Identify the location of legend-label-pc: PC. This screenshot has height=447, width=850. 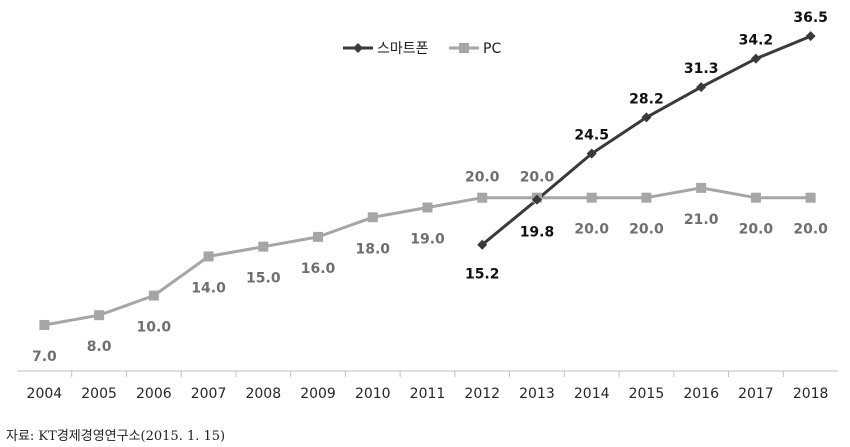
(492, 49).